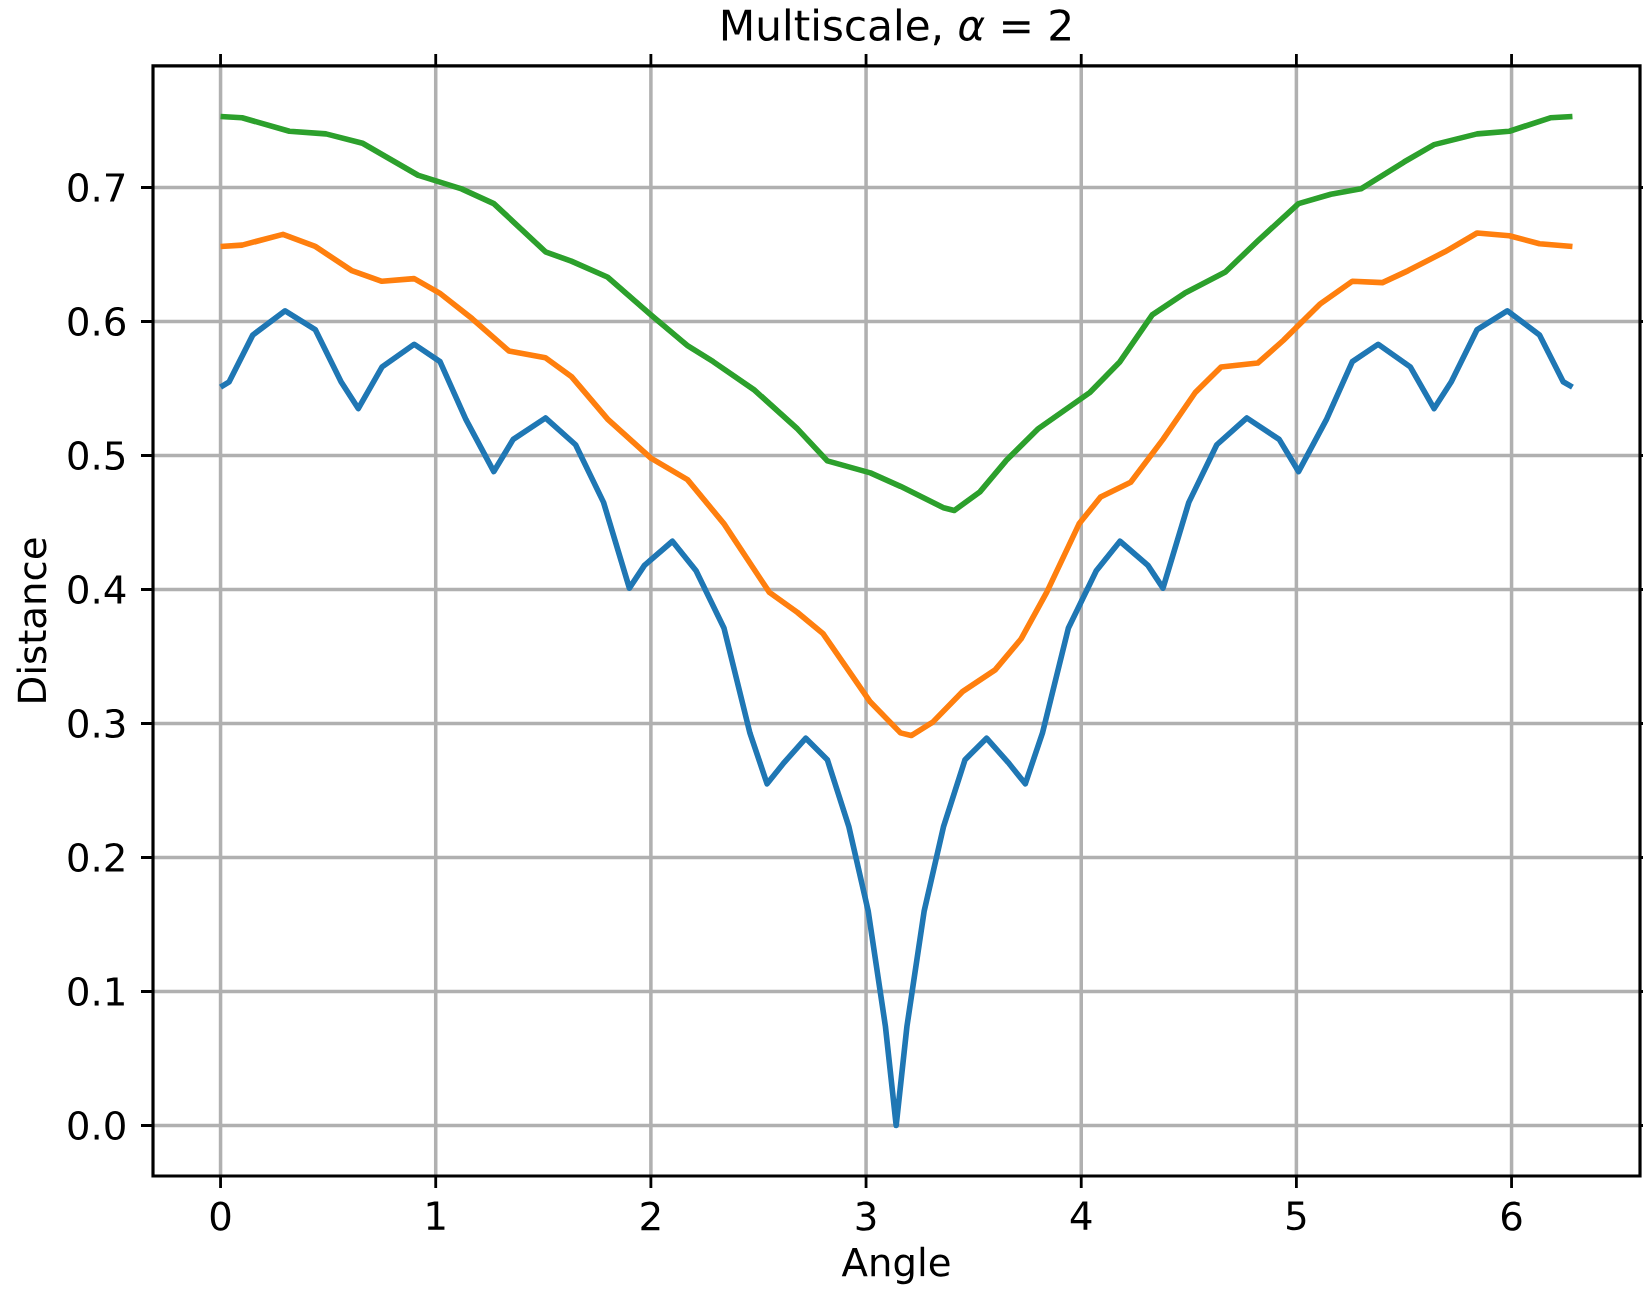 Image resolution: width=1643 pixels, height=1302 pixels. I want to click on y-tick-label: 0.7, so click(96, 187).